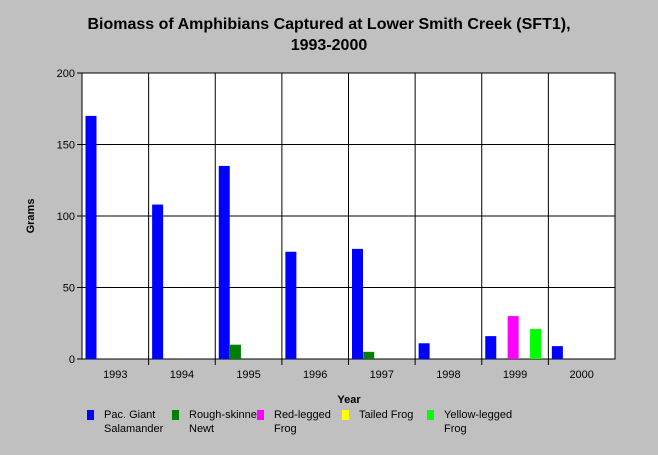 The width and height of the screenshot is (658, 455). What do you see at coordinates (182, 375) in the screenshot?
I see `x-tick-label: 1994` at bounding box center [182, 375].